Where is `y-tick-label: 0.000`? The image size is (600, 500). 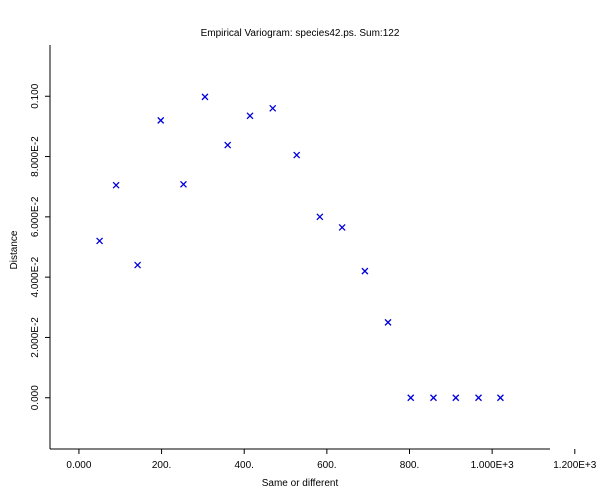 y-tick-label: 0.000 is located at coordinates (35, 397).